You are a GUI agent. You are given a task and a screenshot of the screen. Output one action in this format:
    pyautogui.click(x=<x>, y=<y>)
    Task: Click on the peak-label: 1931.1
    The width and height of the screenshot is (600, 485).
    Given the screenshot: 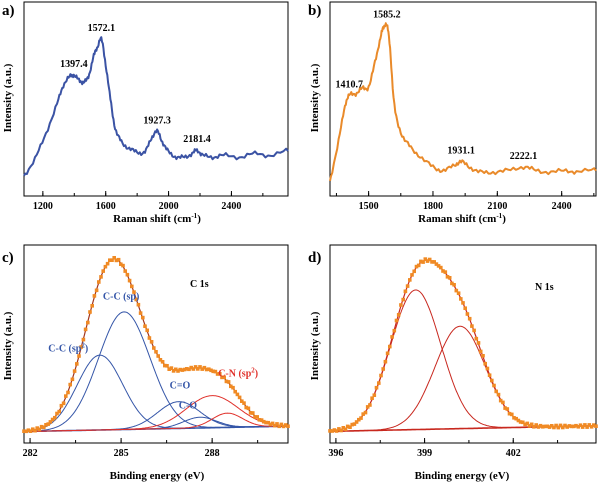 What is the action you would take?
    pyautogui.click(x=461, y=151)
    